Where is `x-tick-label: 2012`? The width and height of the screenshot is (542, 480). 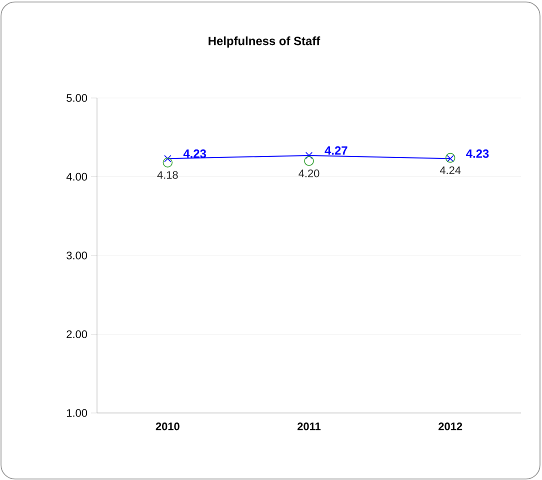
x-tick-label: 2012 is located at coordinates (450, 426).